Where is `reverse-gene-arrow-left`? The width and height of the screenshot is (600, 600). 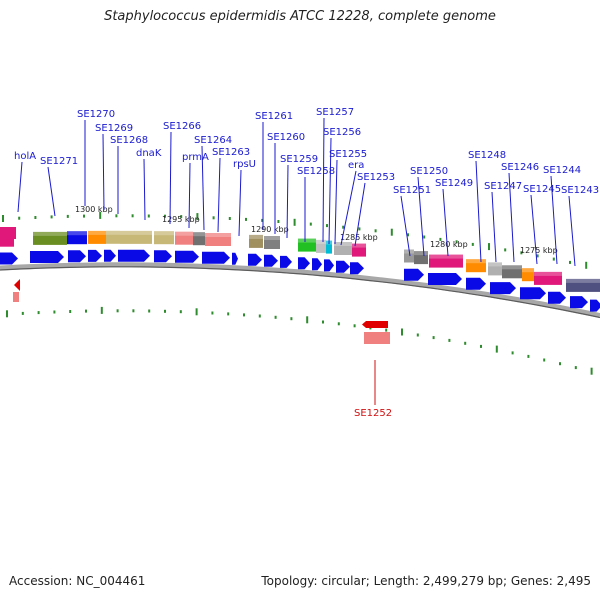 reverse-gene-arrow-left is located at coordinates (17, 285).